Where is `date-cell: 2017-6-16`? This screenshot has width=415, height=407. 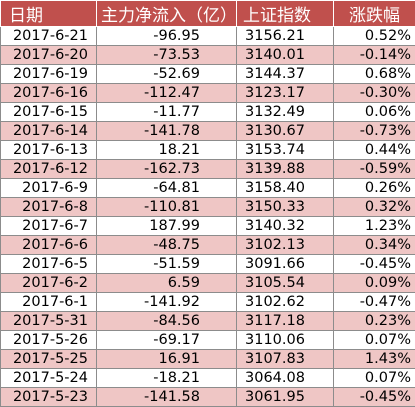
date-cell: 2017-6-16 is located at coordinates (49, 93).